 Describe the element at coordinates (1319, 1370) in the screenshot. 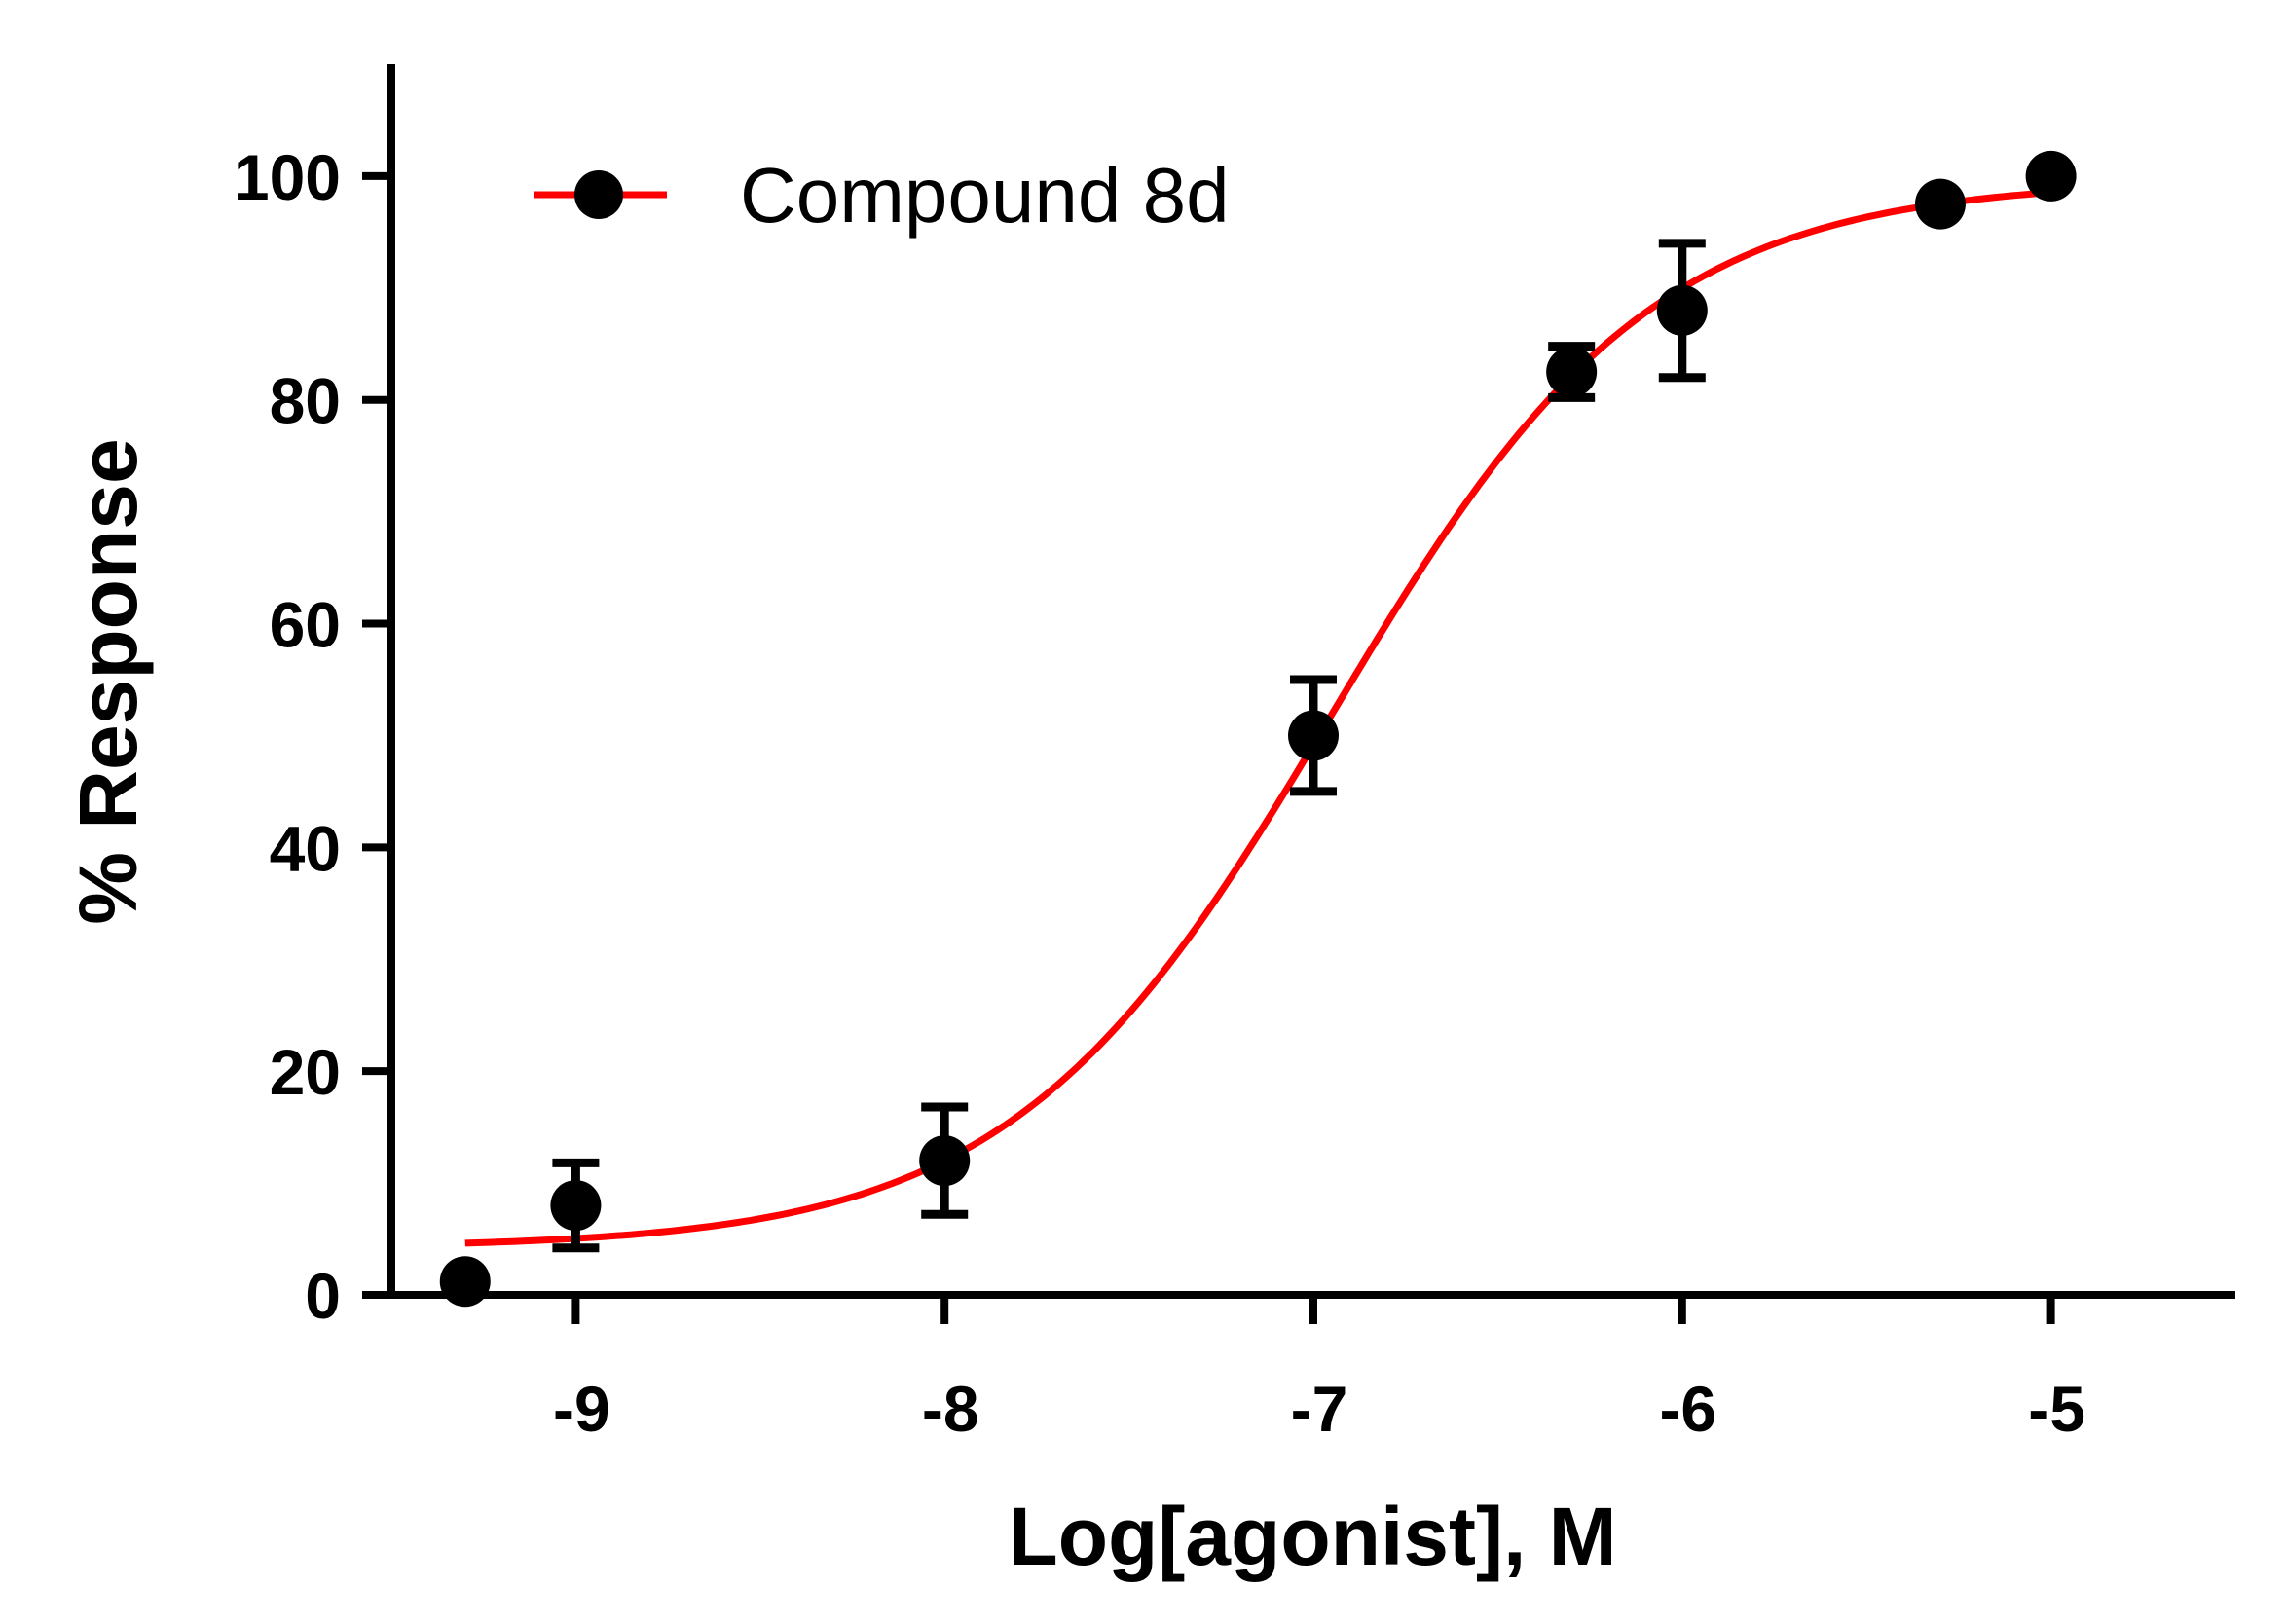

I see `x-axis-ticks: -9 -8 -7 -6 -5` at that location.